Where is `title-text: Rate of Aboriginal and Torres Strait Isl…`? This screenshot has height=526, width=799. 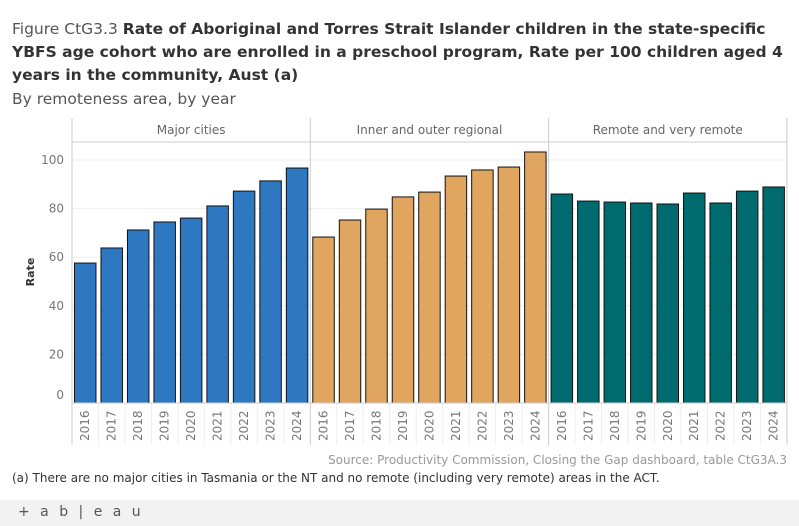 title-text: Rate of Aboriginal and Torres Strait Isl… is located at coordinates (397, 52).